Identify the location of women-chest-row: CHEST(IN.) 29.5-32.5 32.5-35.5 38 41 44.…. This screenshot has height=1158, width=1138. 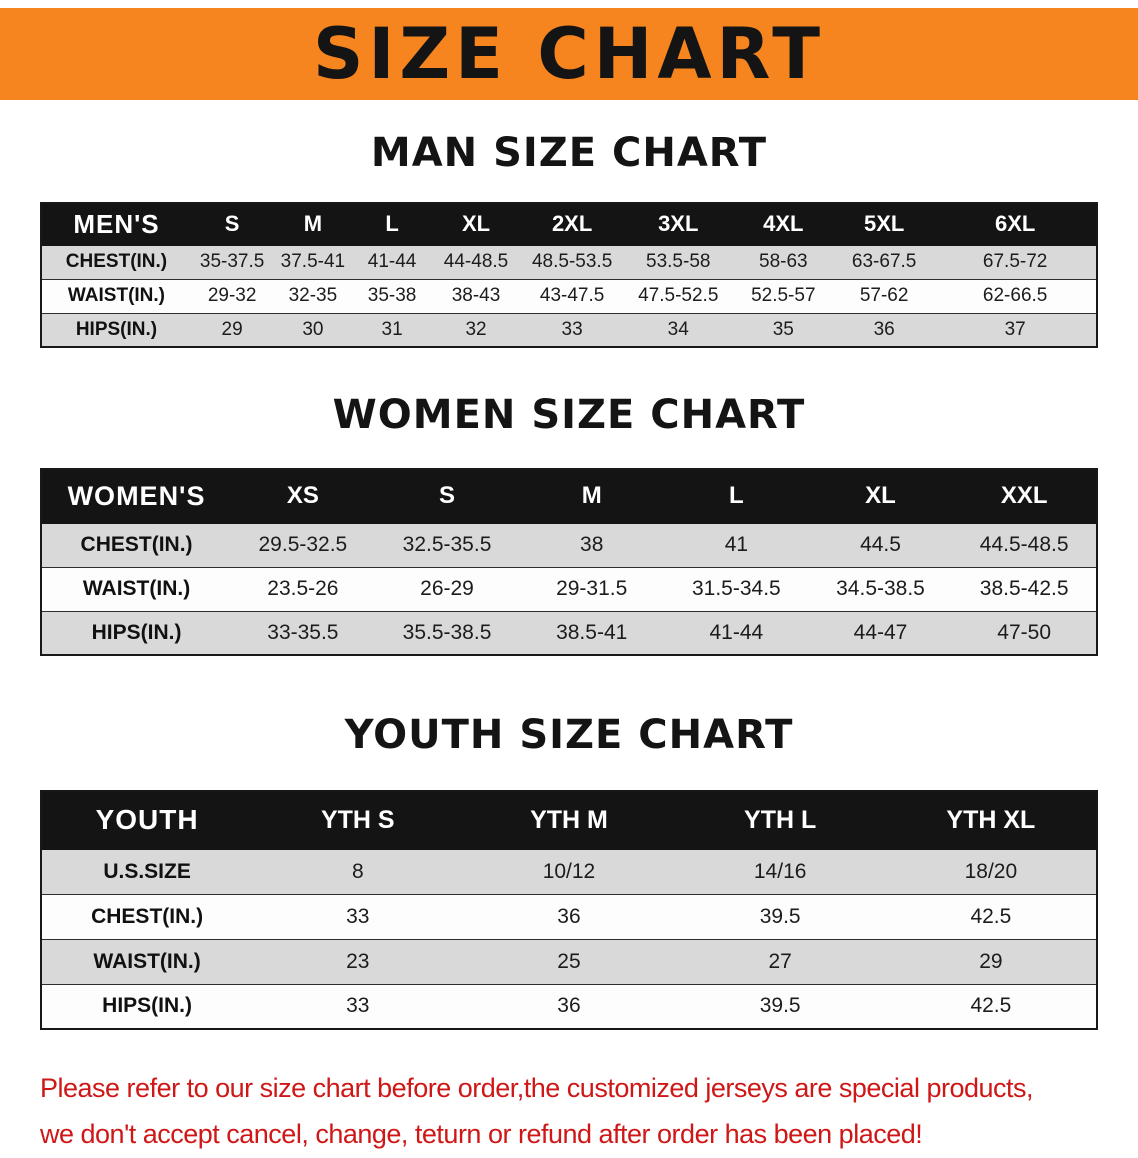
(569, 545).